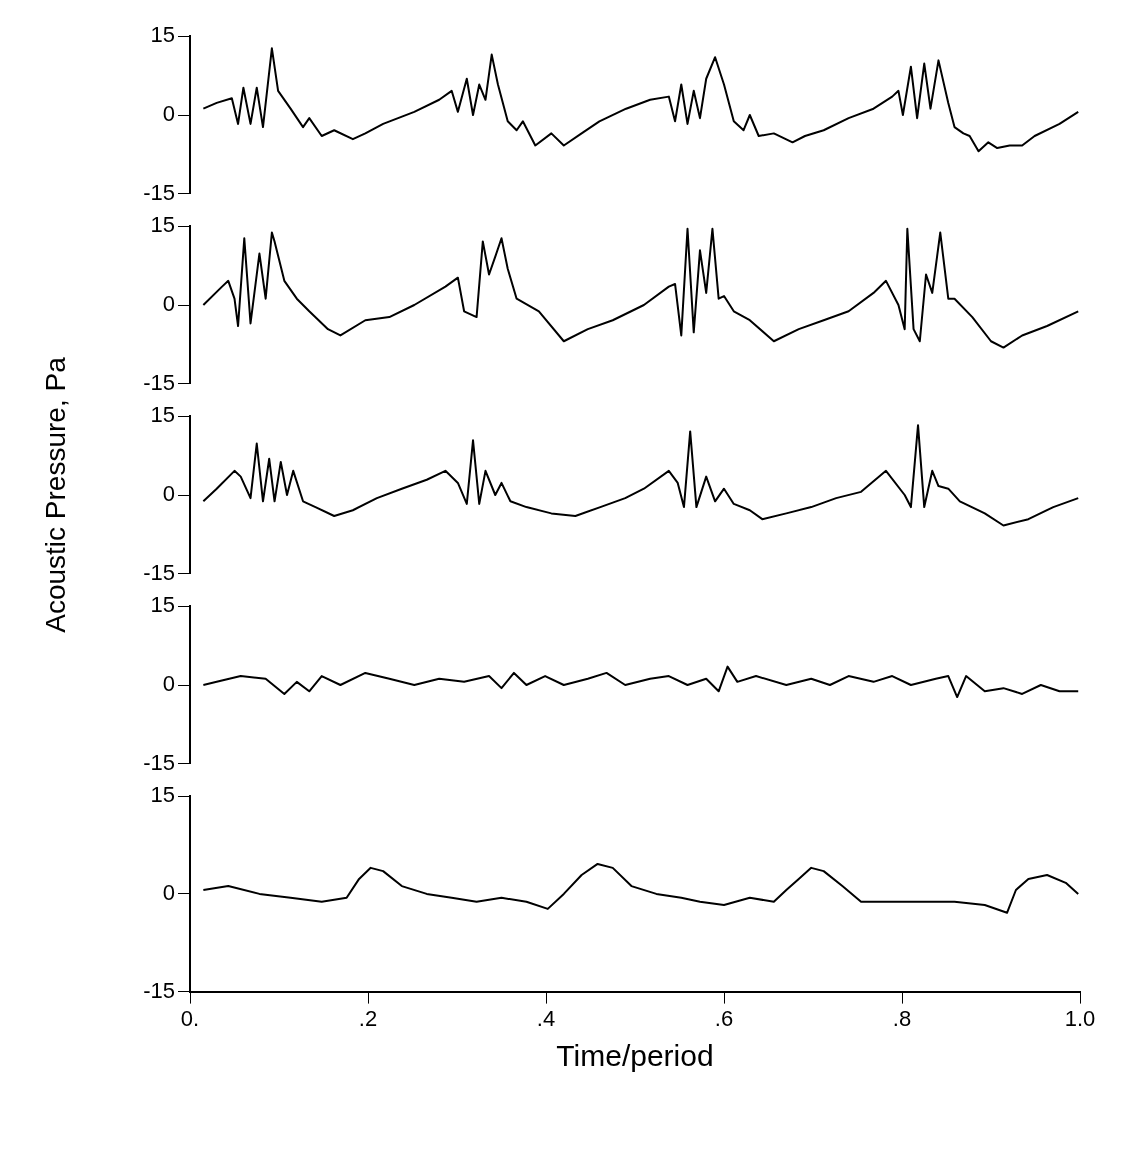 This screenshot has width=1132, height=1168. What do you see at coordinates (902, 1018) in the screenshot?
I see `x-tick-label: .8` at bounding box center [902, 1018].